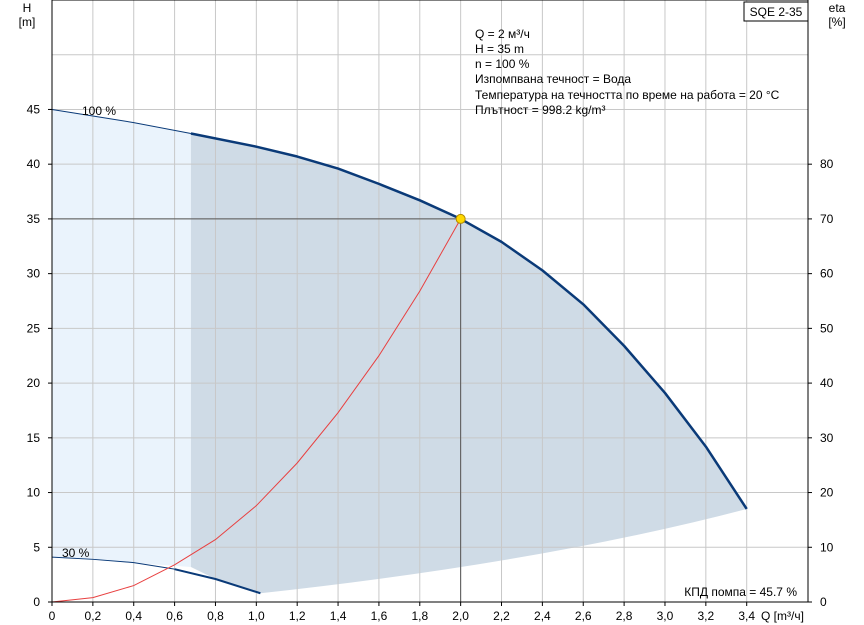 This screenshot has height=625, width=864. Describe the element at coordinates (823, 602) in the screenshot. I see `y-right-tick-label: 0` at that location.